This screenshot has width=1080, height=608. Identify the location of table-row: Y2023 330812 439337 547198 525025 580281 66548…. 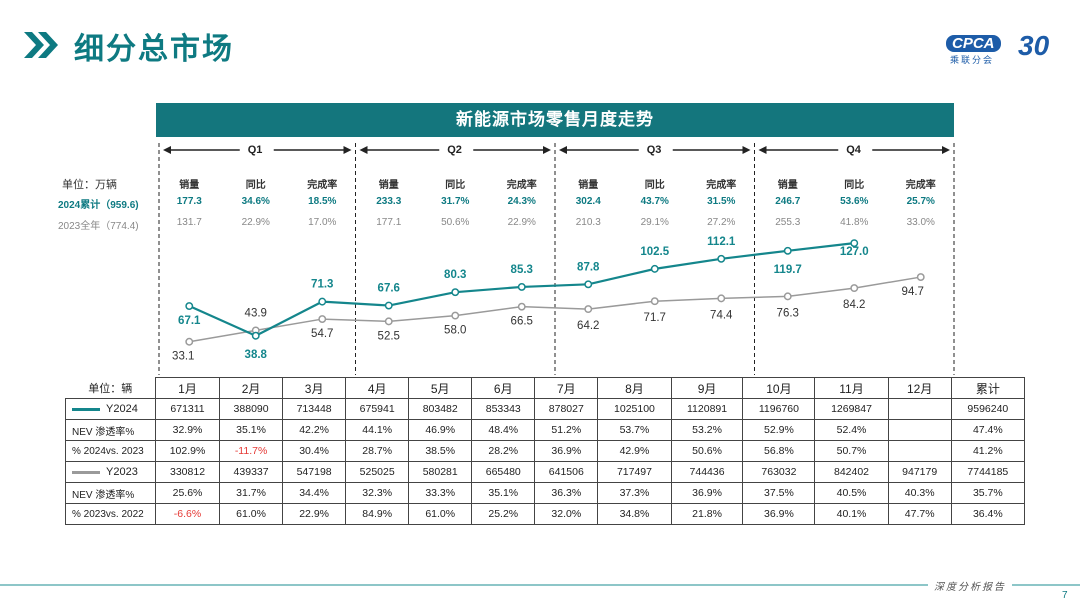
(545, 472).